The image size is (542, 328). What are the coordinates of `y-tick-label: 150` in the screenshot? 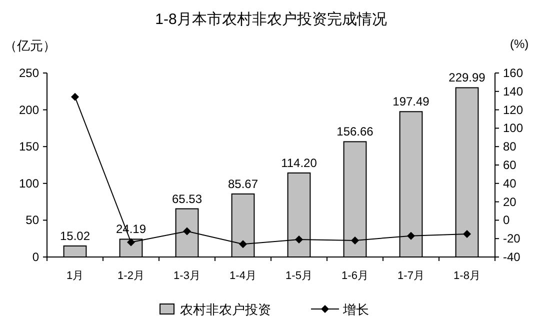 It's located at (29, 147).